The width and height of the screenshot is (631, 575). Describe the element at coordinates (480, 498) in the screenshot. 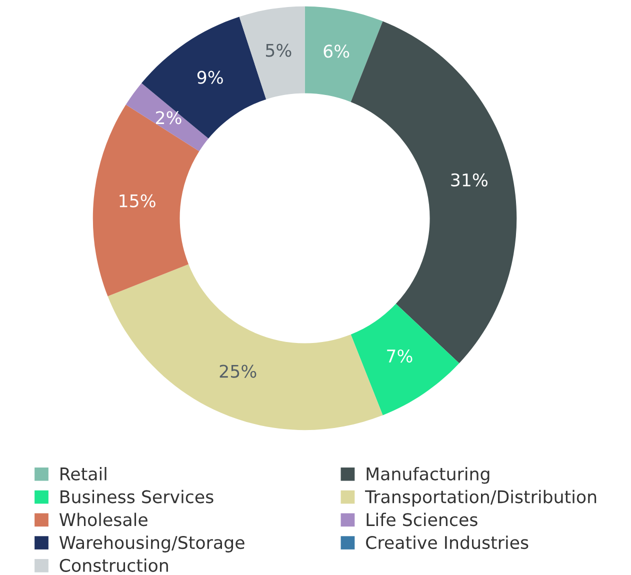

I see `legend-label: Transportation/Distribution` at that location.